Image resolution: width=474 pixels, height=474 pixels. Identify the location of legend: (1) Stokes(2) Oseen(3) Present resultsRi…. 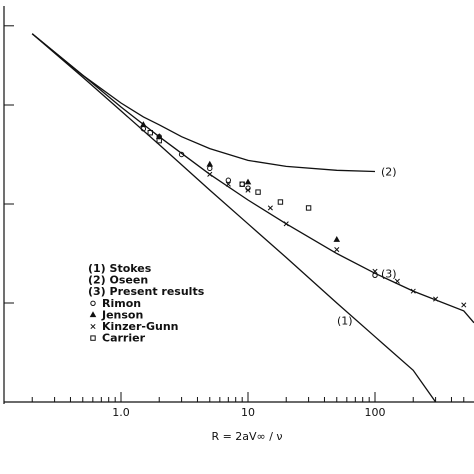
(146, 303).